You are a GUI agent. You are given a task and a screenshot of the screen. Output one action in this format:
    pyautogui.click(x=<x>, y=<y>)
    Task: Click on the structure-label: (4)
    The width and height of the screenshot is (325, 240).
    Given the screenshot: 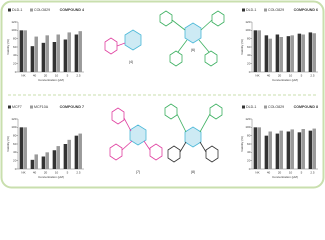 What is the action you would take?
    pyautogui.click(x=131, y=62)
    